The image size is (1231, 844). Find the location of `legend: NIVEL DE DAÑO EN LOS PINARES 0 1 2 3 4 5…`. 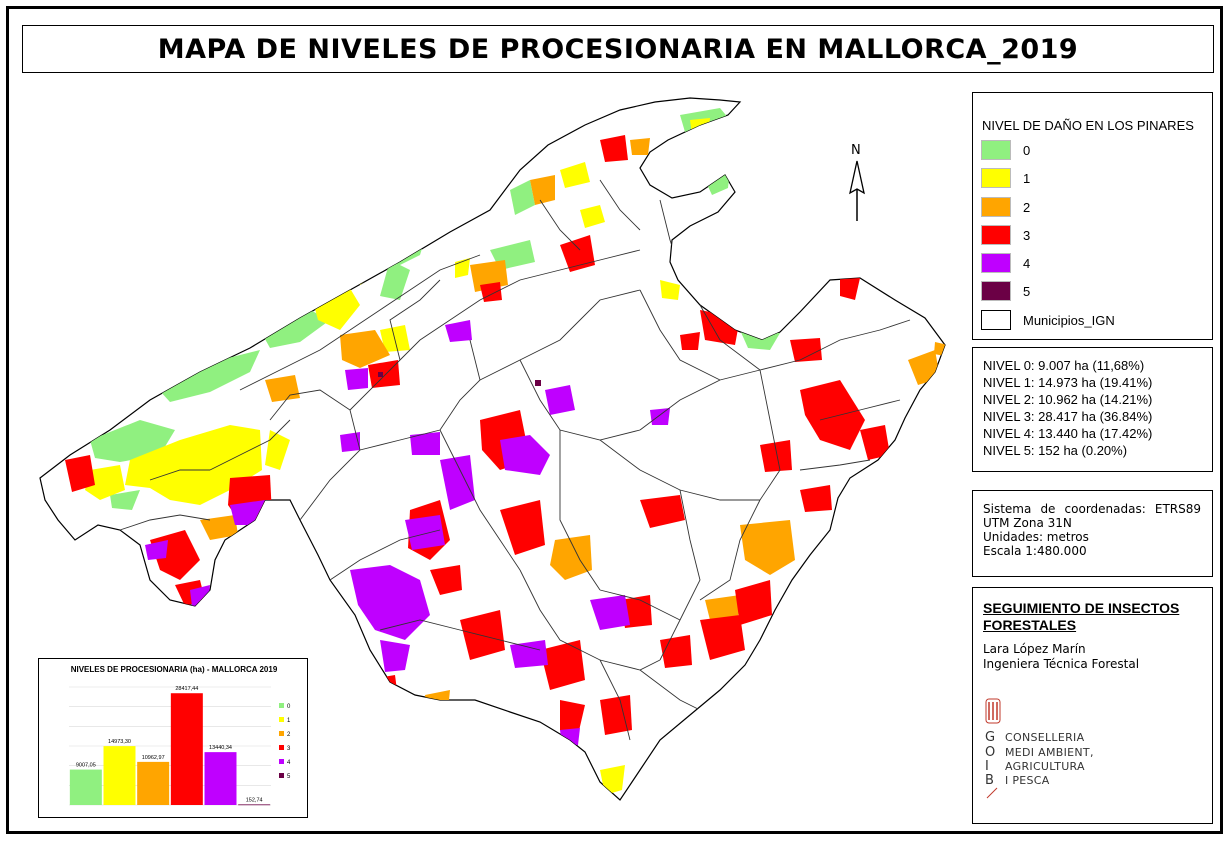

legend: NIVEL DE DAÑO EN LOS PINARES 0 1 2 3 4 5… is located at coordinates (1092, 216).